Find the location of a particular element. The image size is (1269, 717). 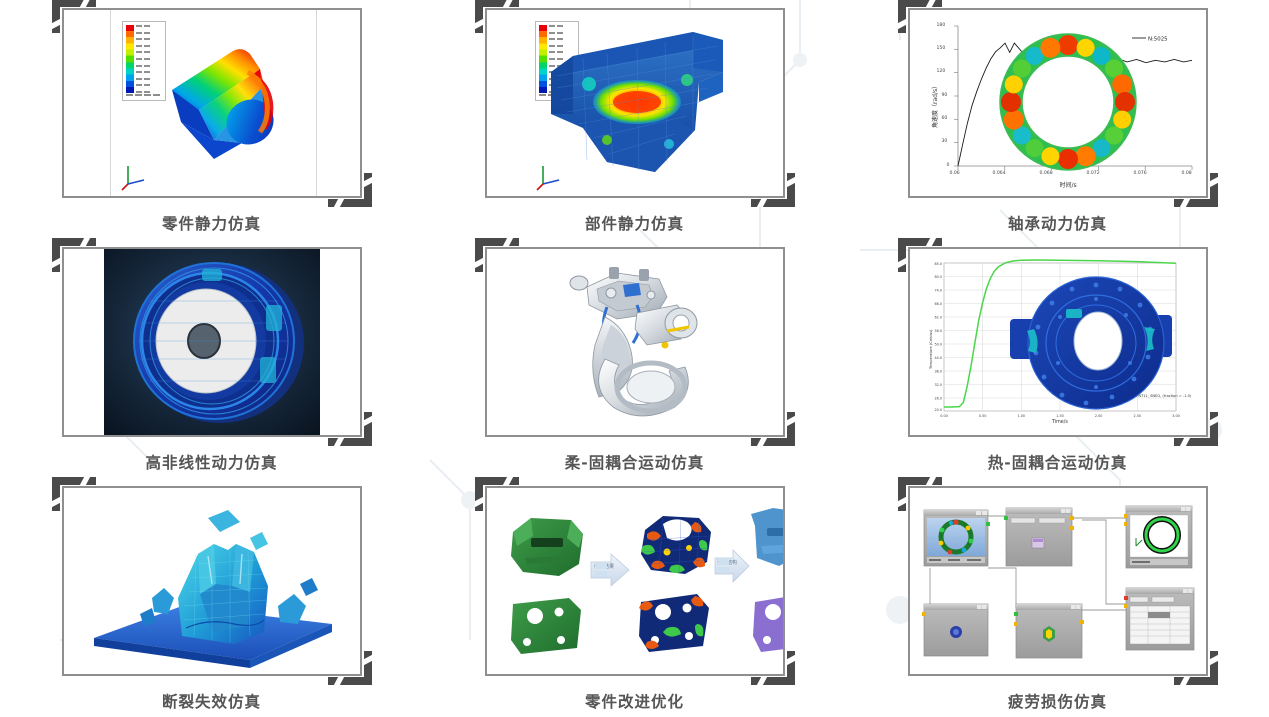

chart-legend-label: PS-1: NT11, SNEG, (fraction = -1.0) is located at coordinates (1160, 396).